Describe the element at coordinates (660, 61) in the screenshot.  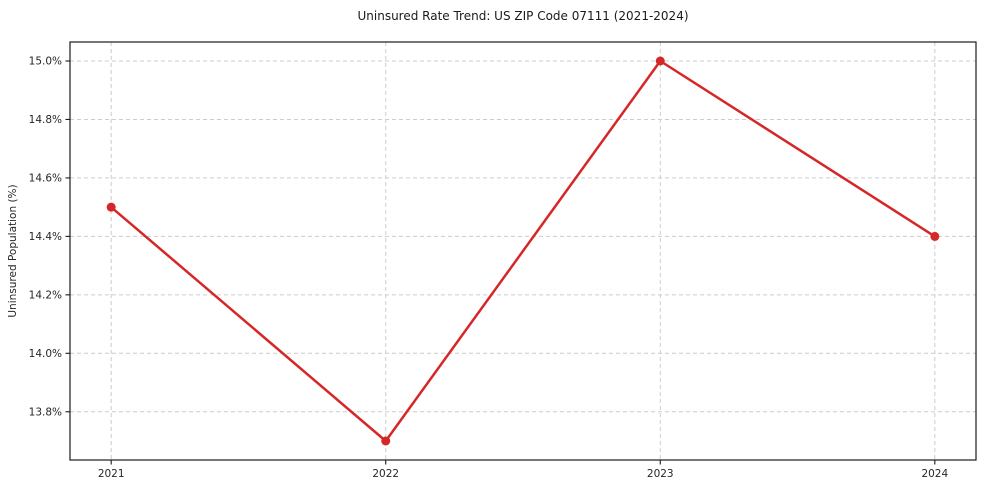
I see `data-point-2023` at that location.